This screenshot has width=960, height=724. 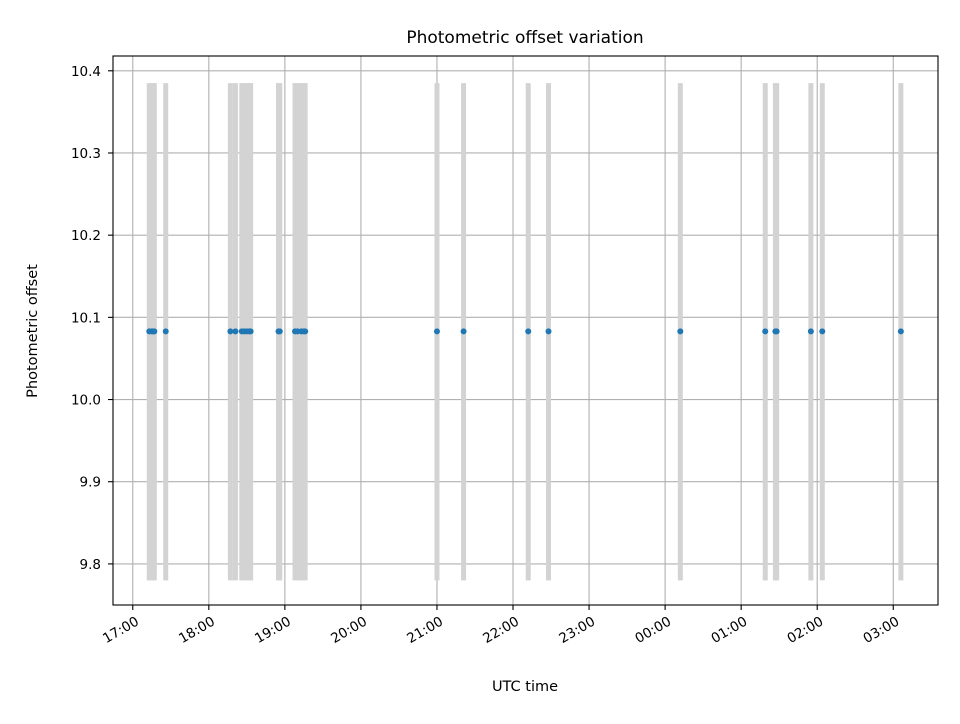 What do you see at coordinates (90, 483) in the screenshot?
I see `y-tick-label: 9.9` at bounding box center [90, 483].